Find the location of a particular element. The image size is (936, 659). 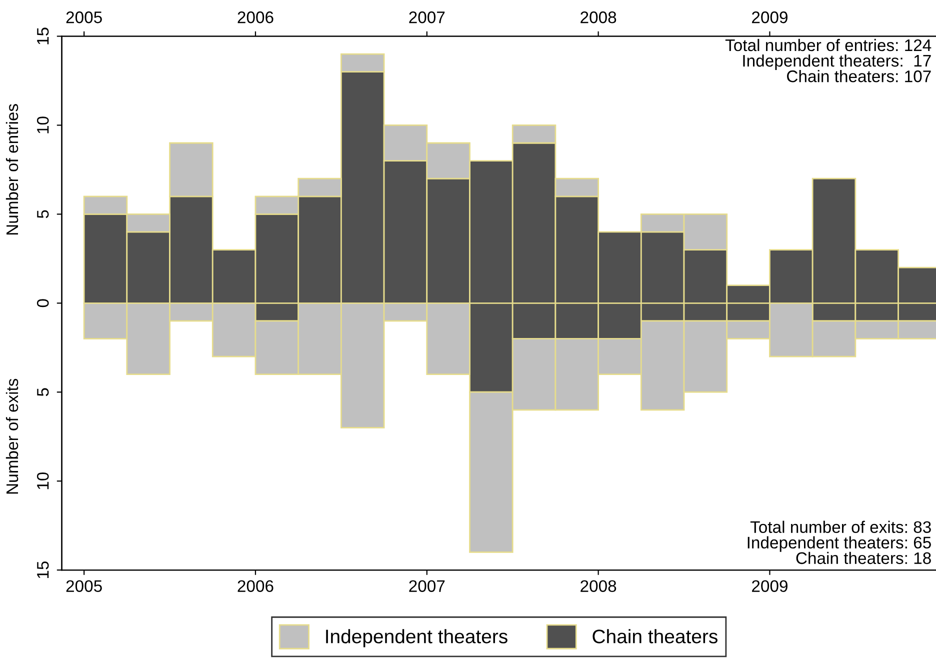

annotation: Total number of entries: 124 Independent theaters: 17 Chain theaters: 107 is located at coordinates (828, 60).